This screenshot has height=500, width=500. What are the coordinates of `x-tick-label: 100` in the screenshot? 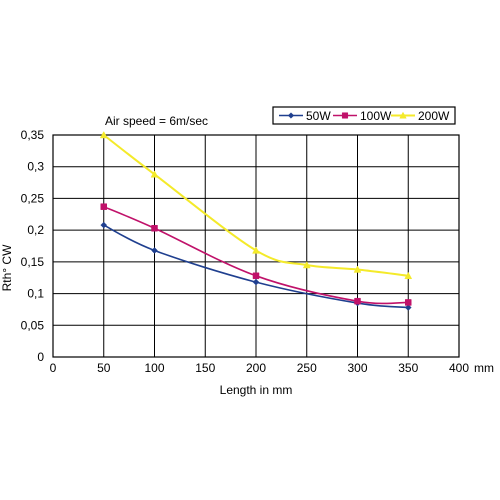 It's located at (154, 368).